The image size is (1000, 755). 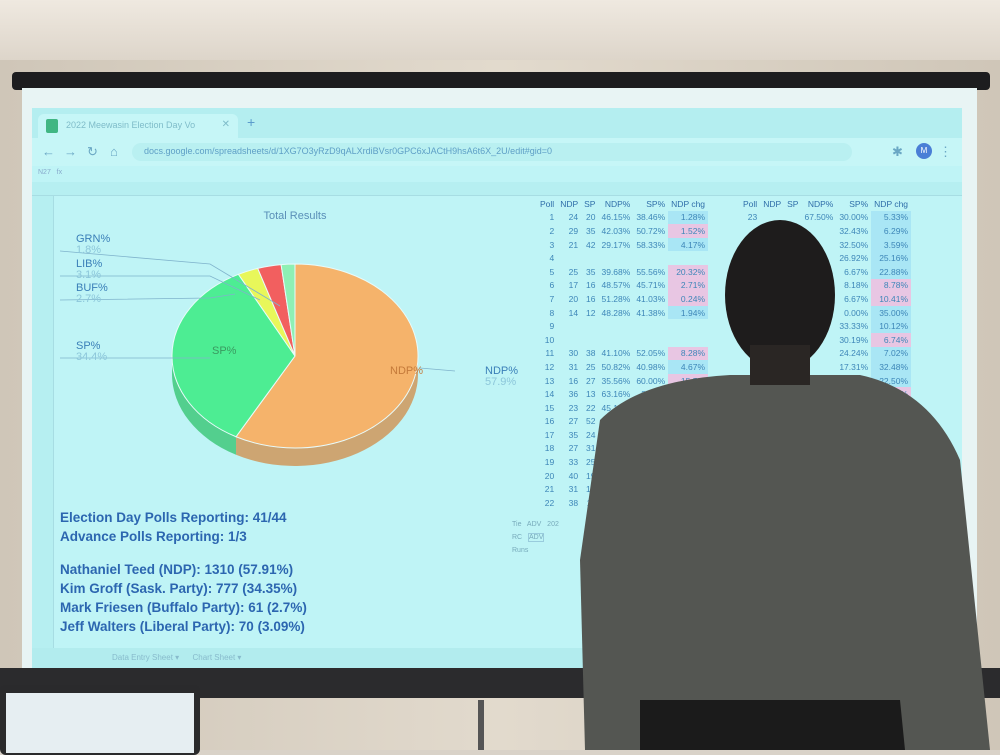 What do you see at coordinates (138, 126) in the screenshot?
I see `browser-tab: 2022 Meewasin Election Day Vo ✕` at bounding box center [138, 126].